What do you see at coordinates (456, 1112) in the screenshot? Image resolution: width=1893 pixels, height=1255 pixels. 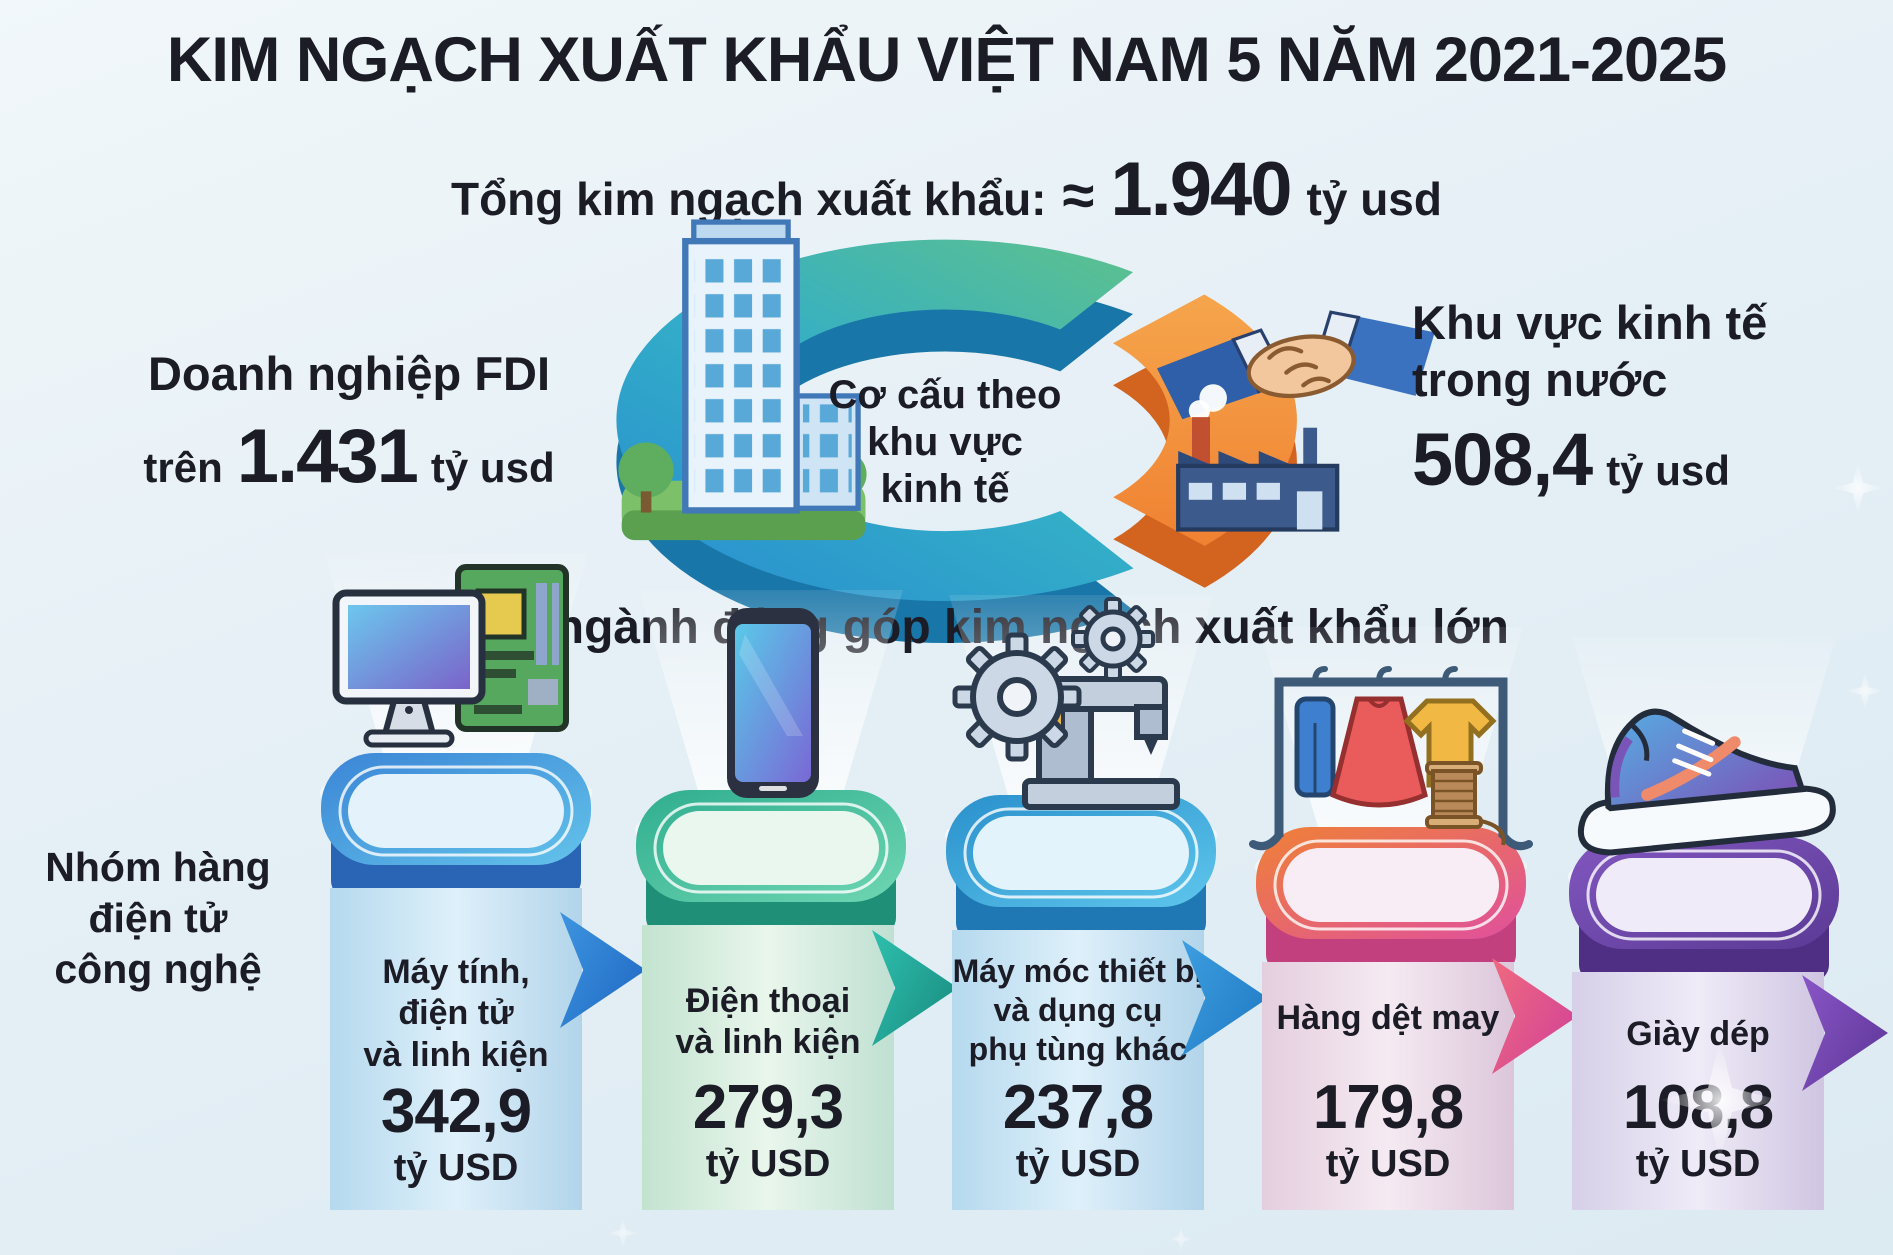 I see `sector-value: 342,9` at bounding box center [456, 1112].